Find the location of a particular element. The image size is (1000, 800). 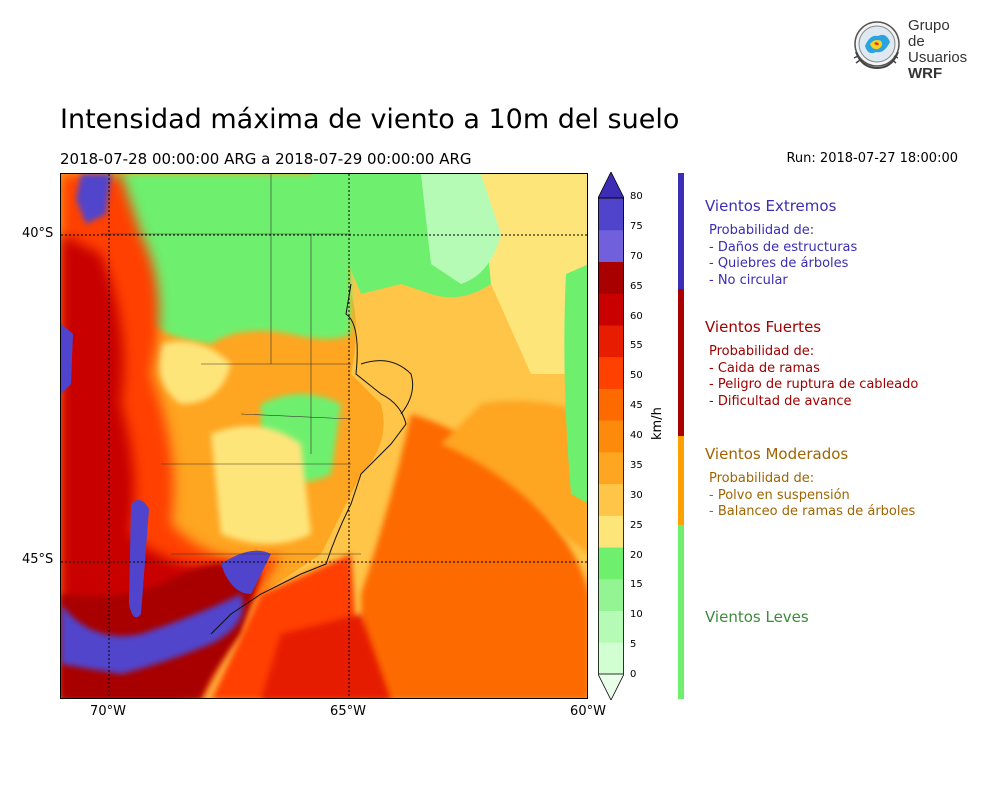

colorbar-tick-label: 70 is located at coordinates (636, 256).